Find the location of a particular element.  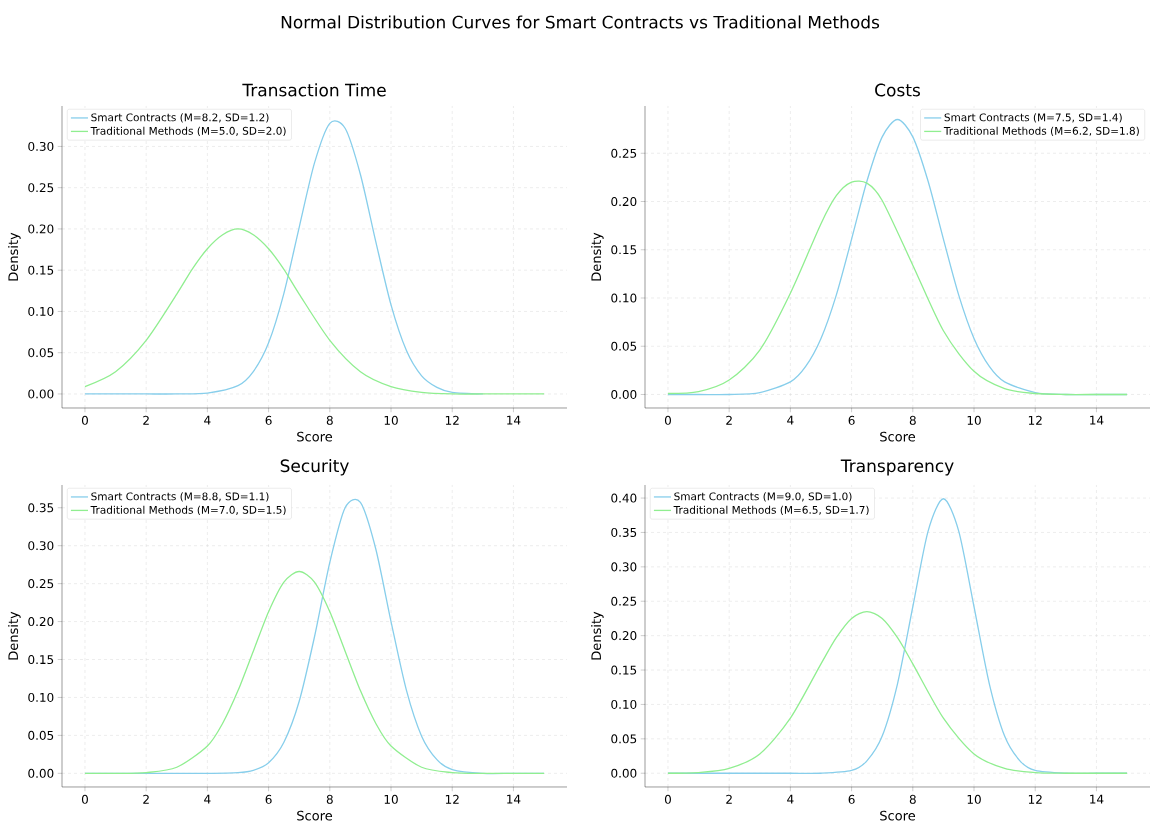

legend-label: Smart Contracts (M=8.8, SD=1.1) is located at coordinates (180, 497).